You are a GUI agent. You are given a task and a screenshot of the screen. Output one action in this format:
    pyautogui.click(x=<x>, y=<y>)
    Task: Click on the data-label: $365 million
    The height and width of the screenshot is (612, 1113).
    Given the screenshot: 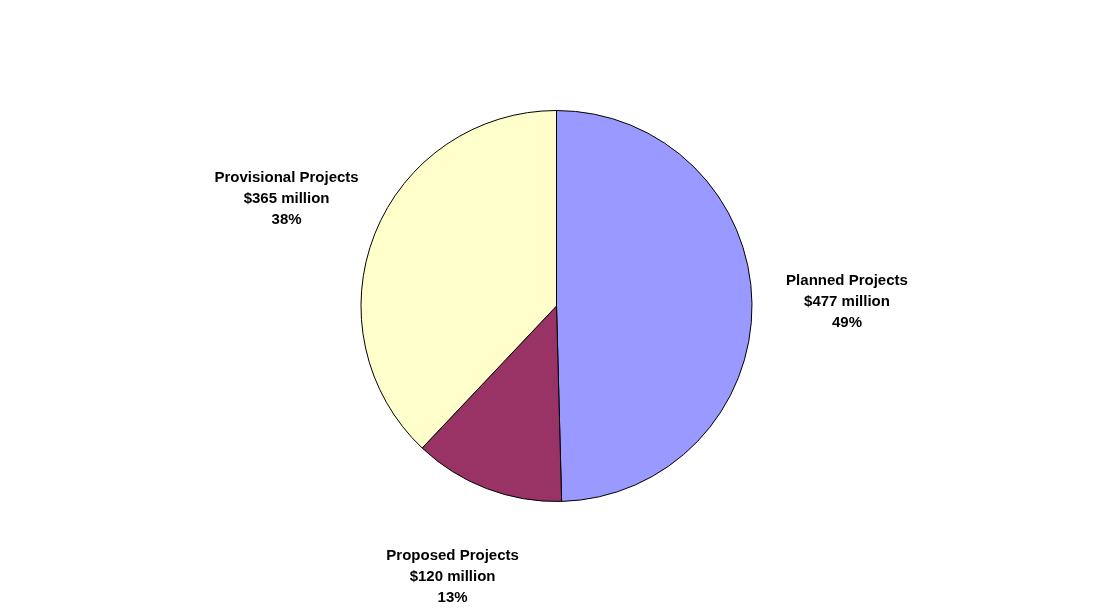 What is the action you would take?
    pyautogui.click(x=286, y=197)
    